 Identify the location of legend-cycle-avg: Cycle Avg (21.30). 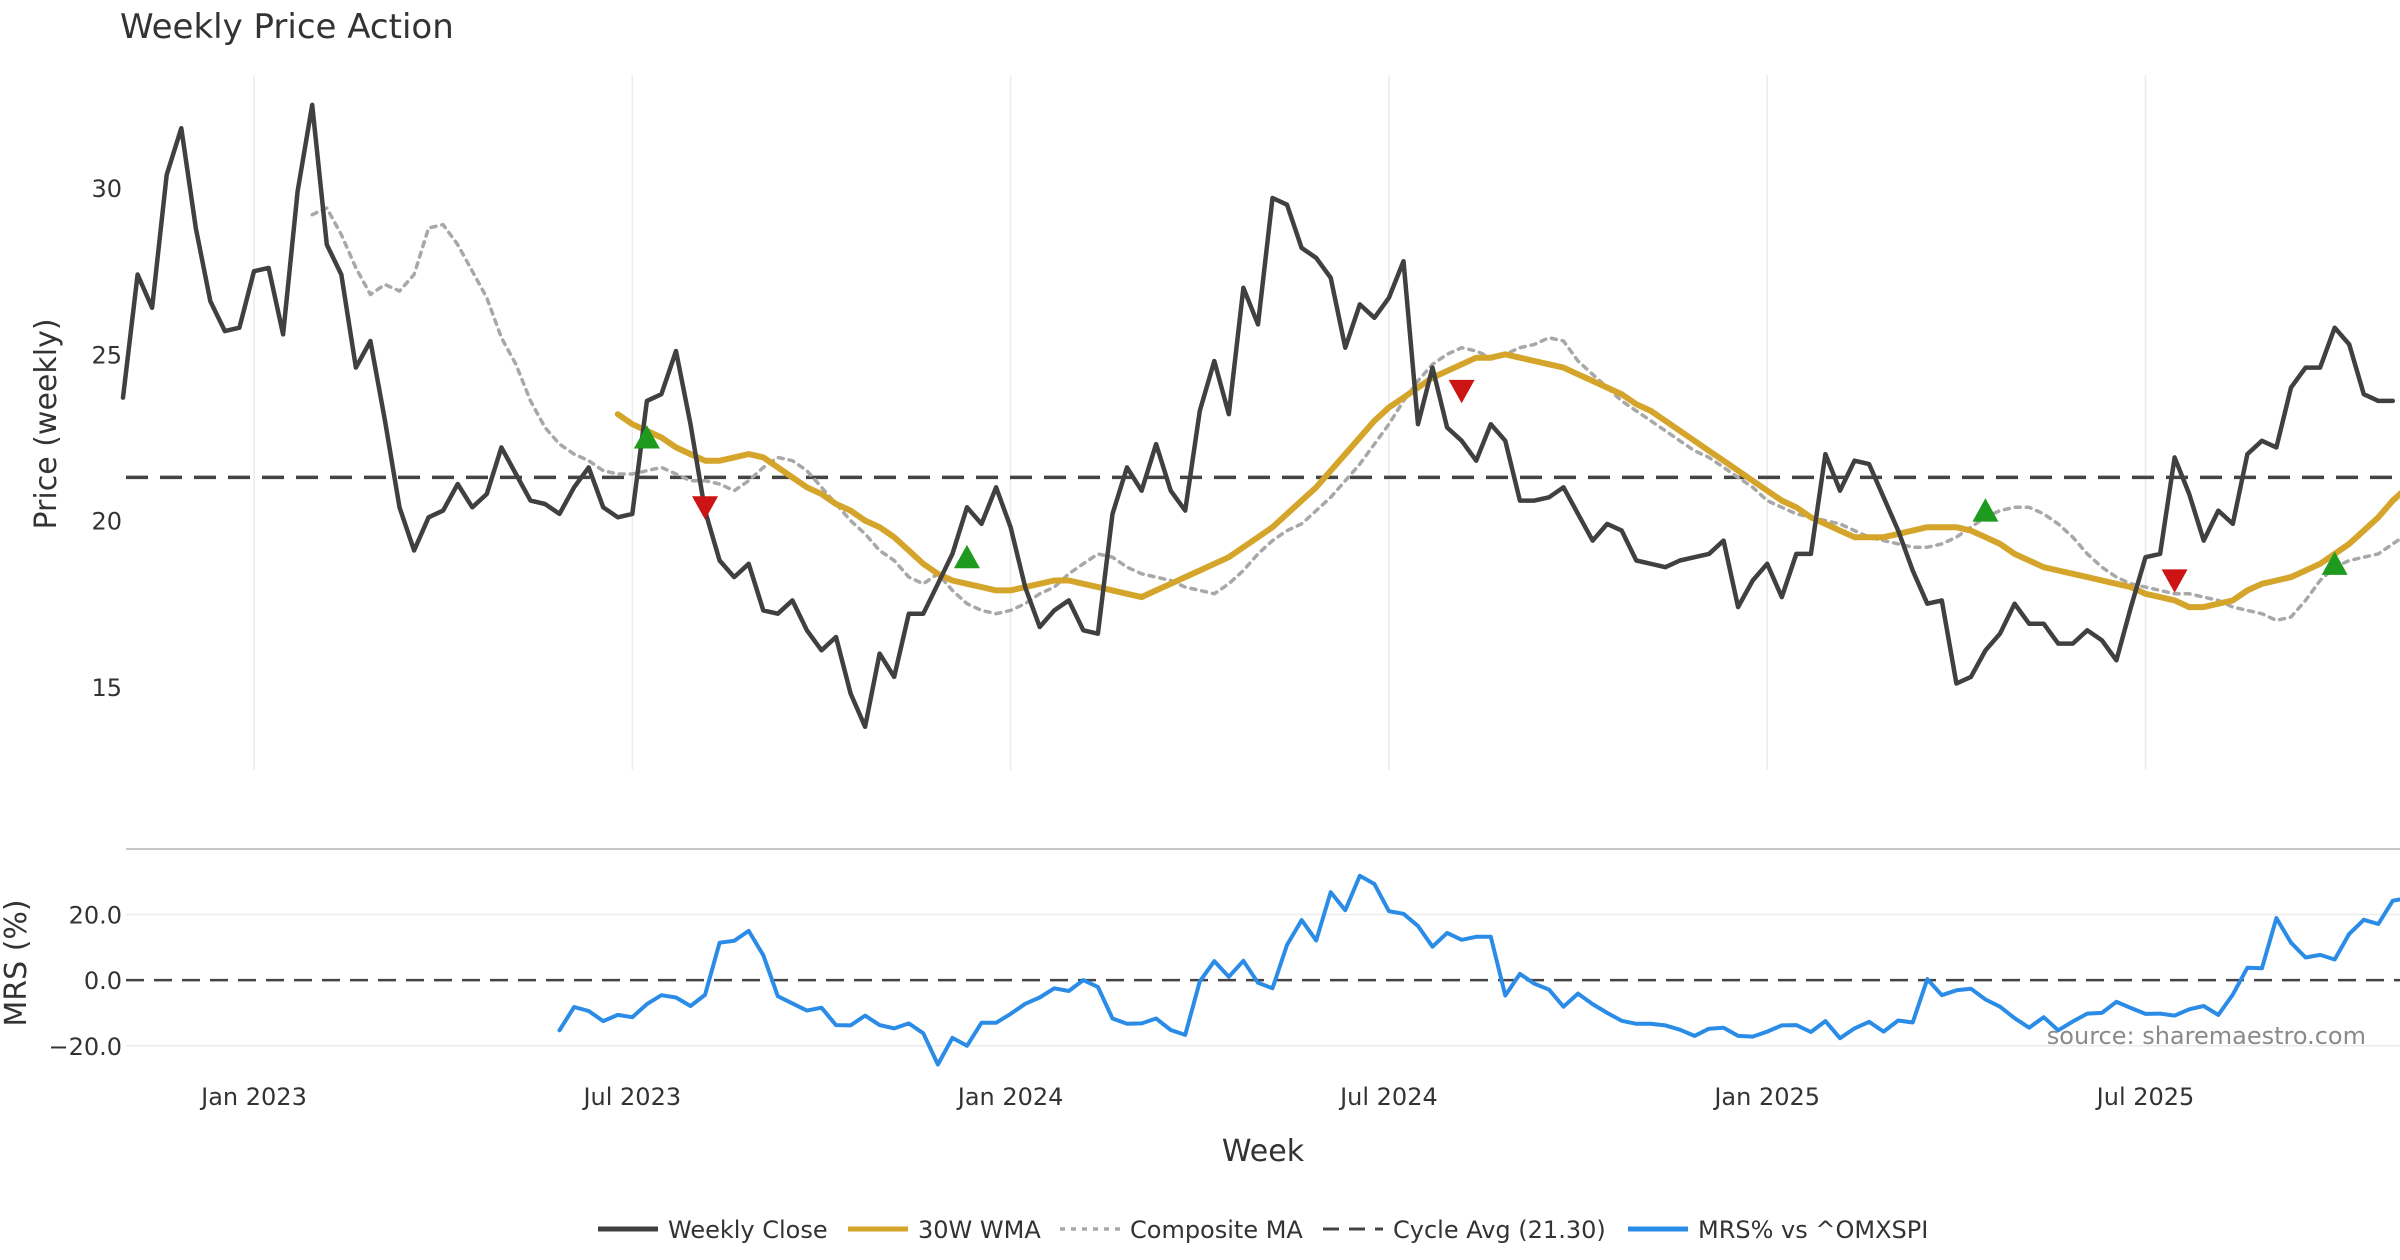
(1464, 1230).